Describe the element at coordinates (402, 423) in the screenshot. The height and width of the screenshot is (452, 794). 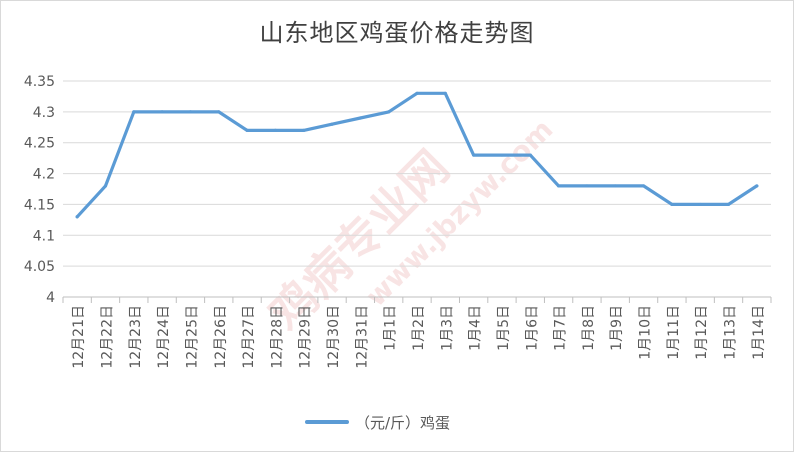
I see `legend-label: （元/斤）鸡蛋` at that location.